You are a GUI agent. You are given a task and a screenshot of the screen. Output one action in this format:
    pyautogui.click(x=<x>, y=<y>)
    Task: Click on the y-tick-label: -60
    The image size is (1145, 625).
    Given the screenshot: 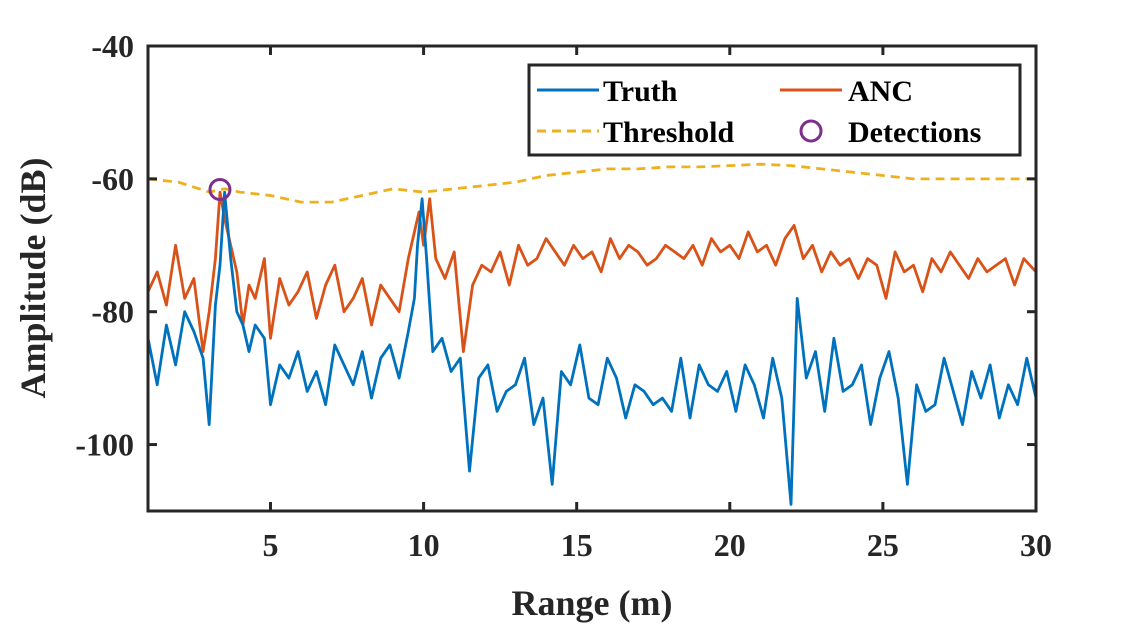 What is the action you would take?
    pyautogui.click(x=112, y=179)
    